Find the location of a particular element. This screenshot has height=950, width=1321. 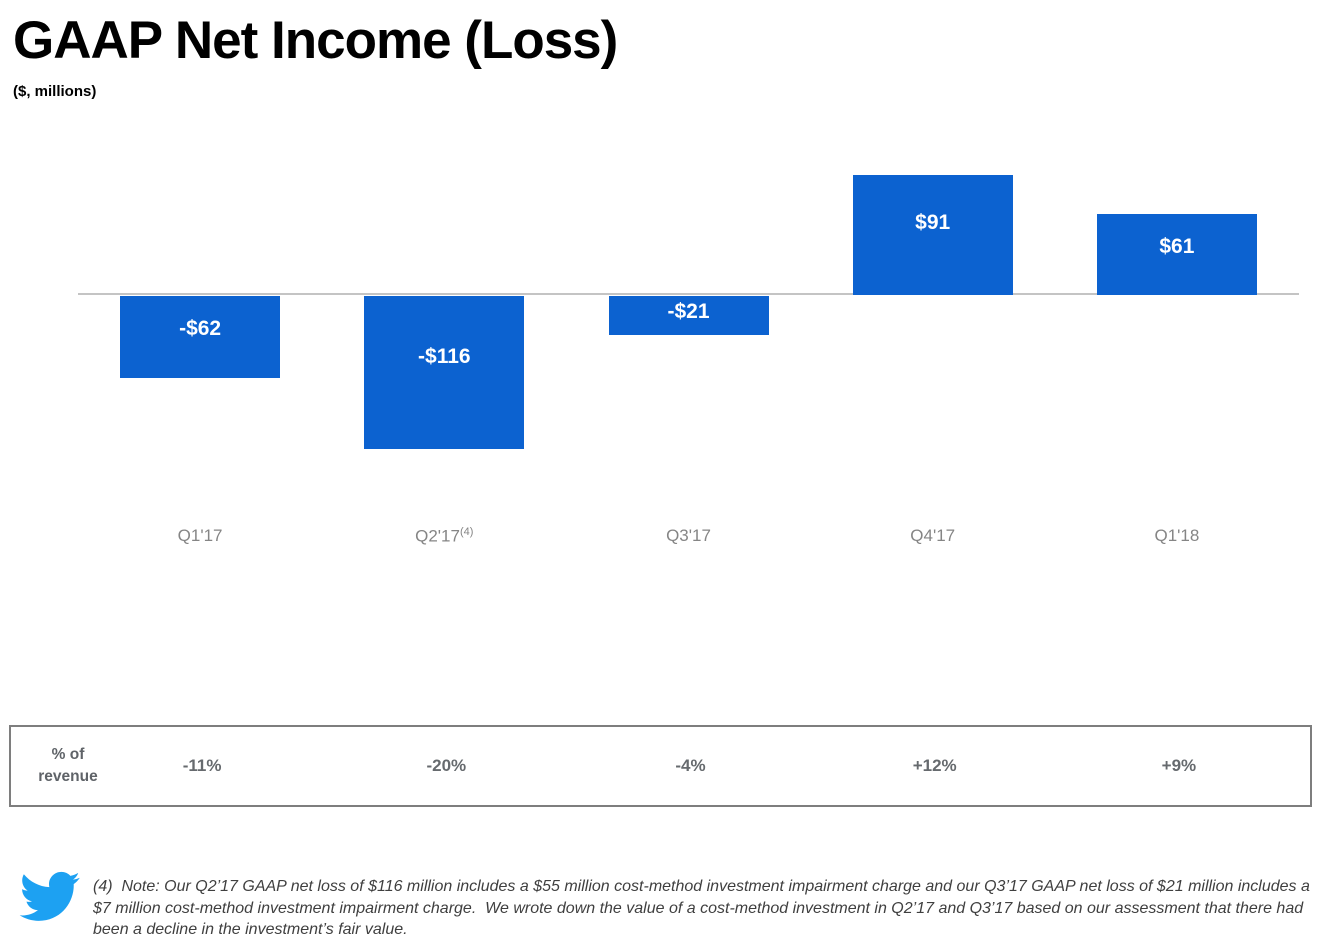

x-axis-label-text: Q2'17 is located at coordinates (437, 536).